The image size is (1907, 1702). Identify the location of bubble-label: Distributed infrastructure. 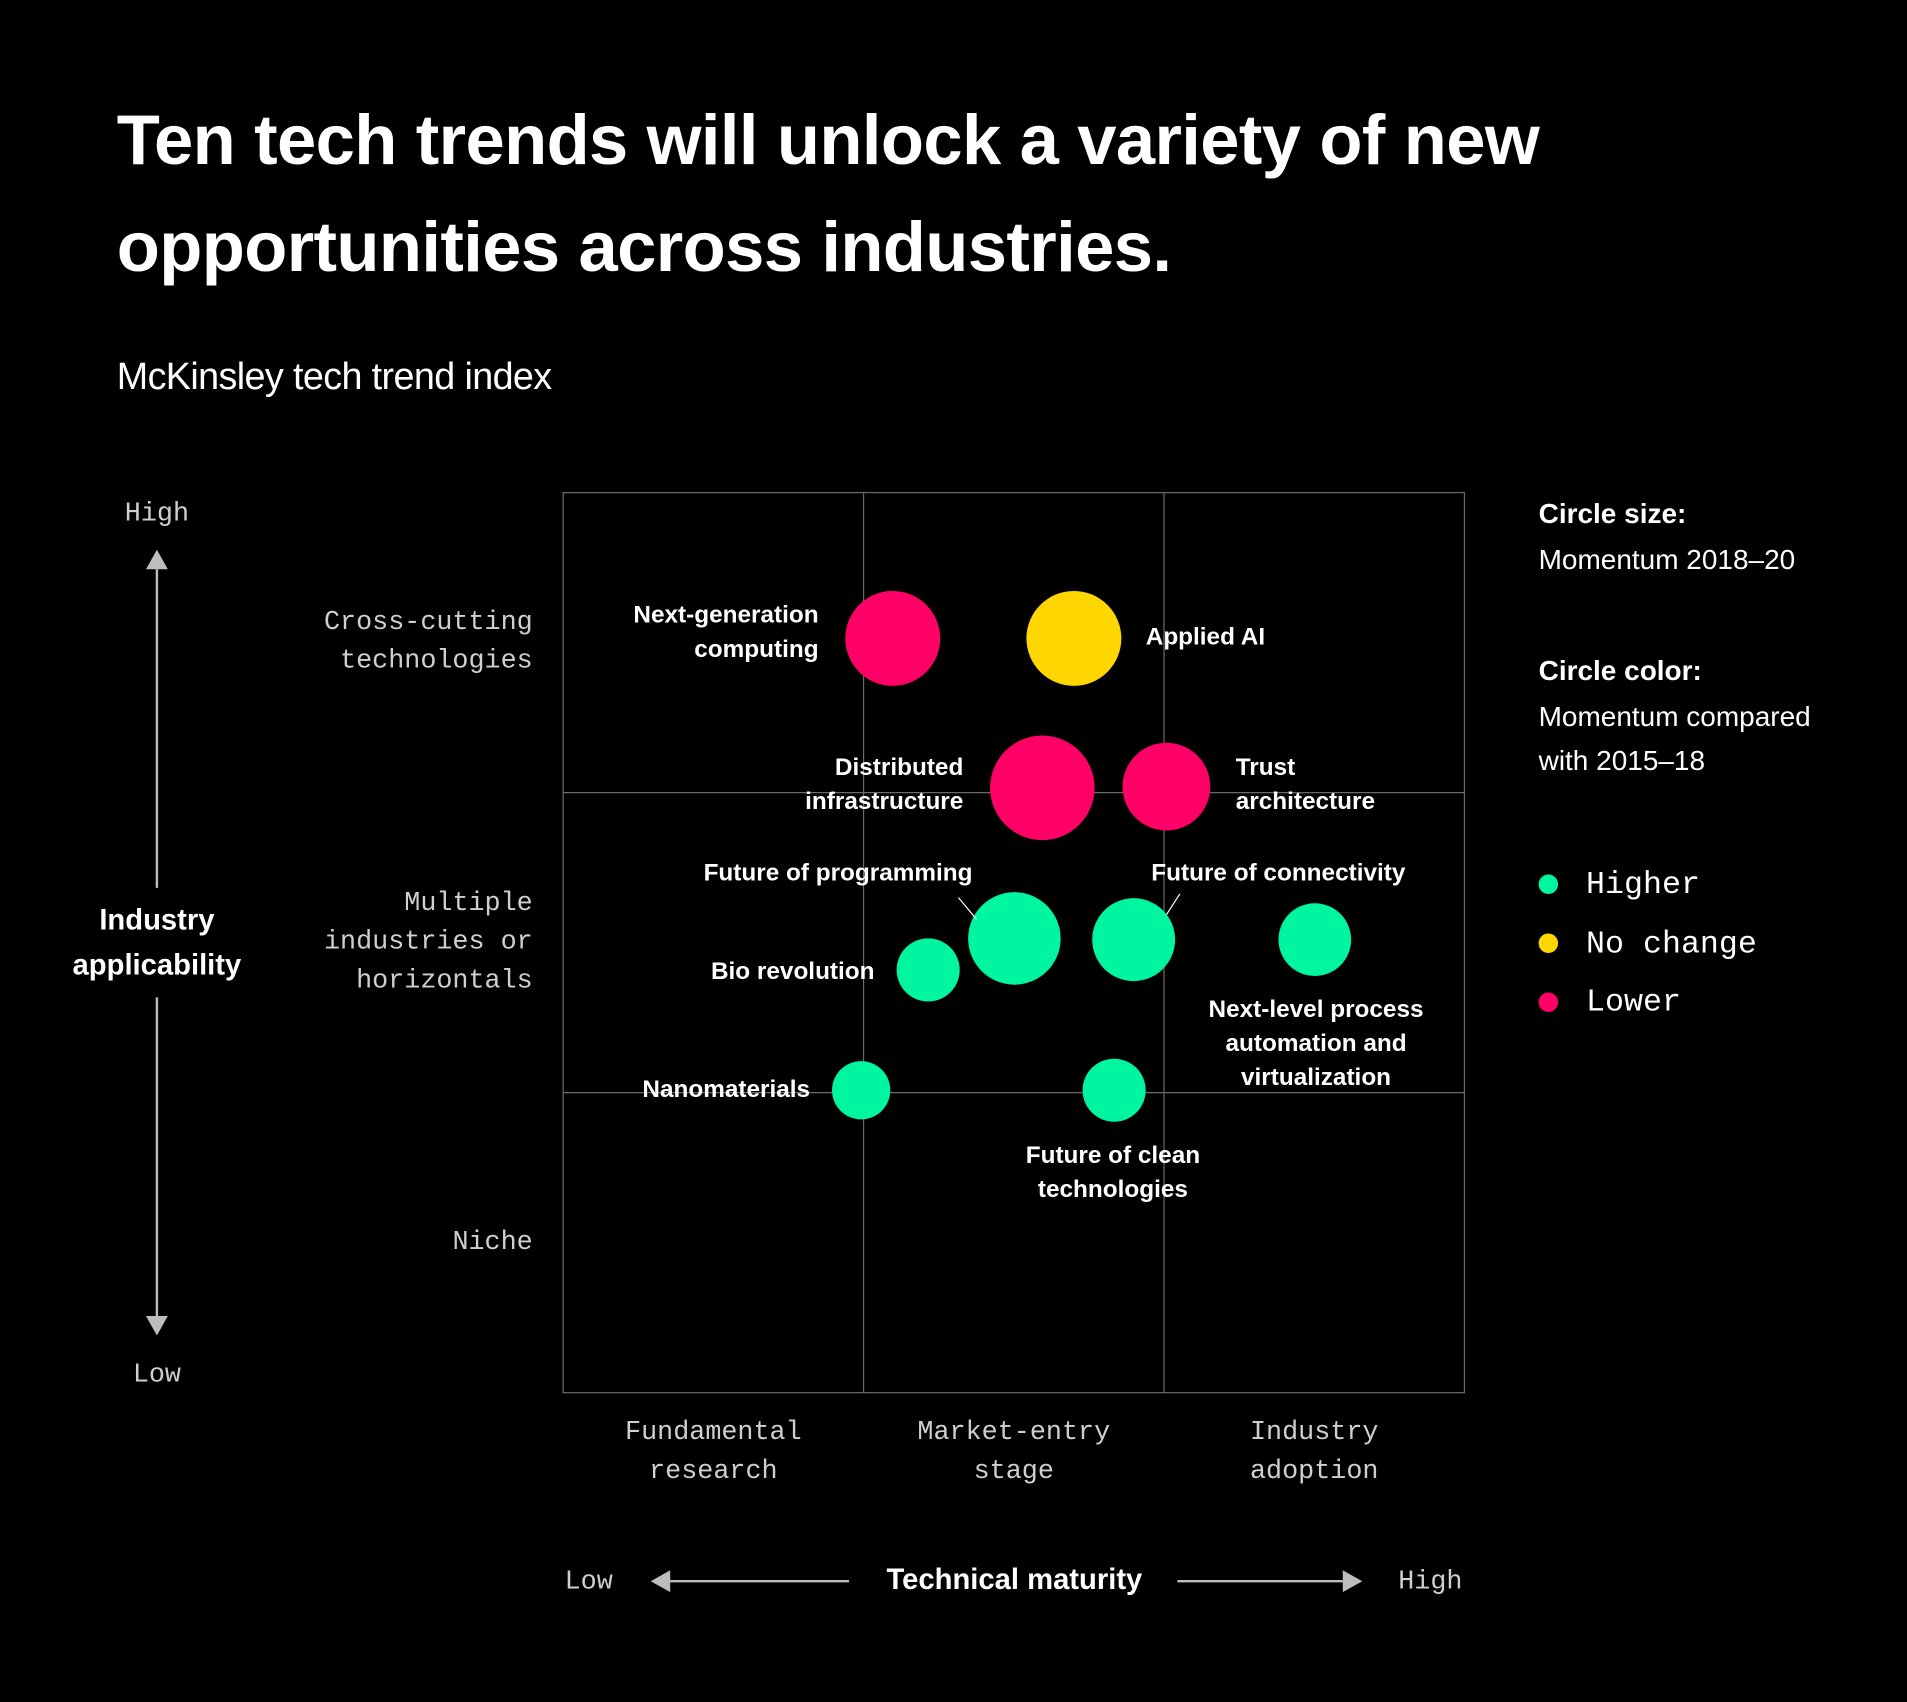
(884, 784).